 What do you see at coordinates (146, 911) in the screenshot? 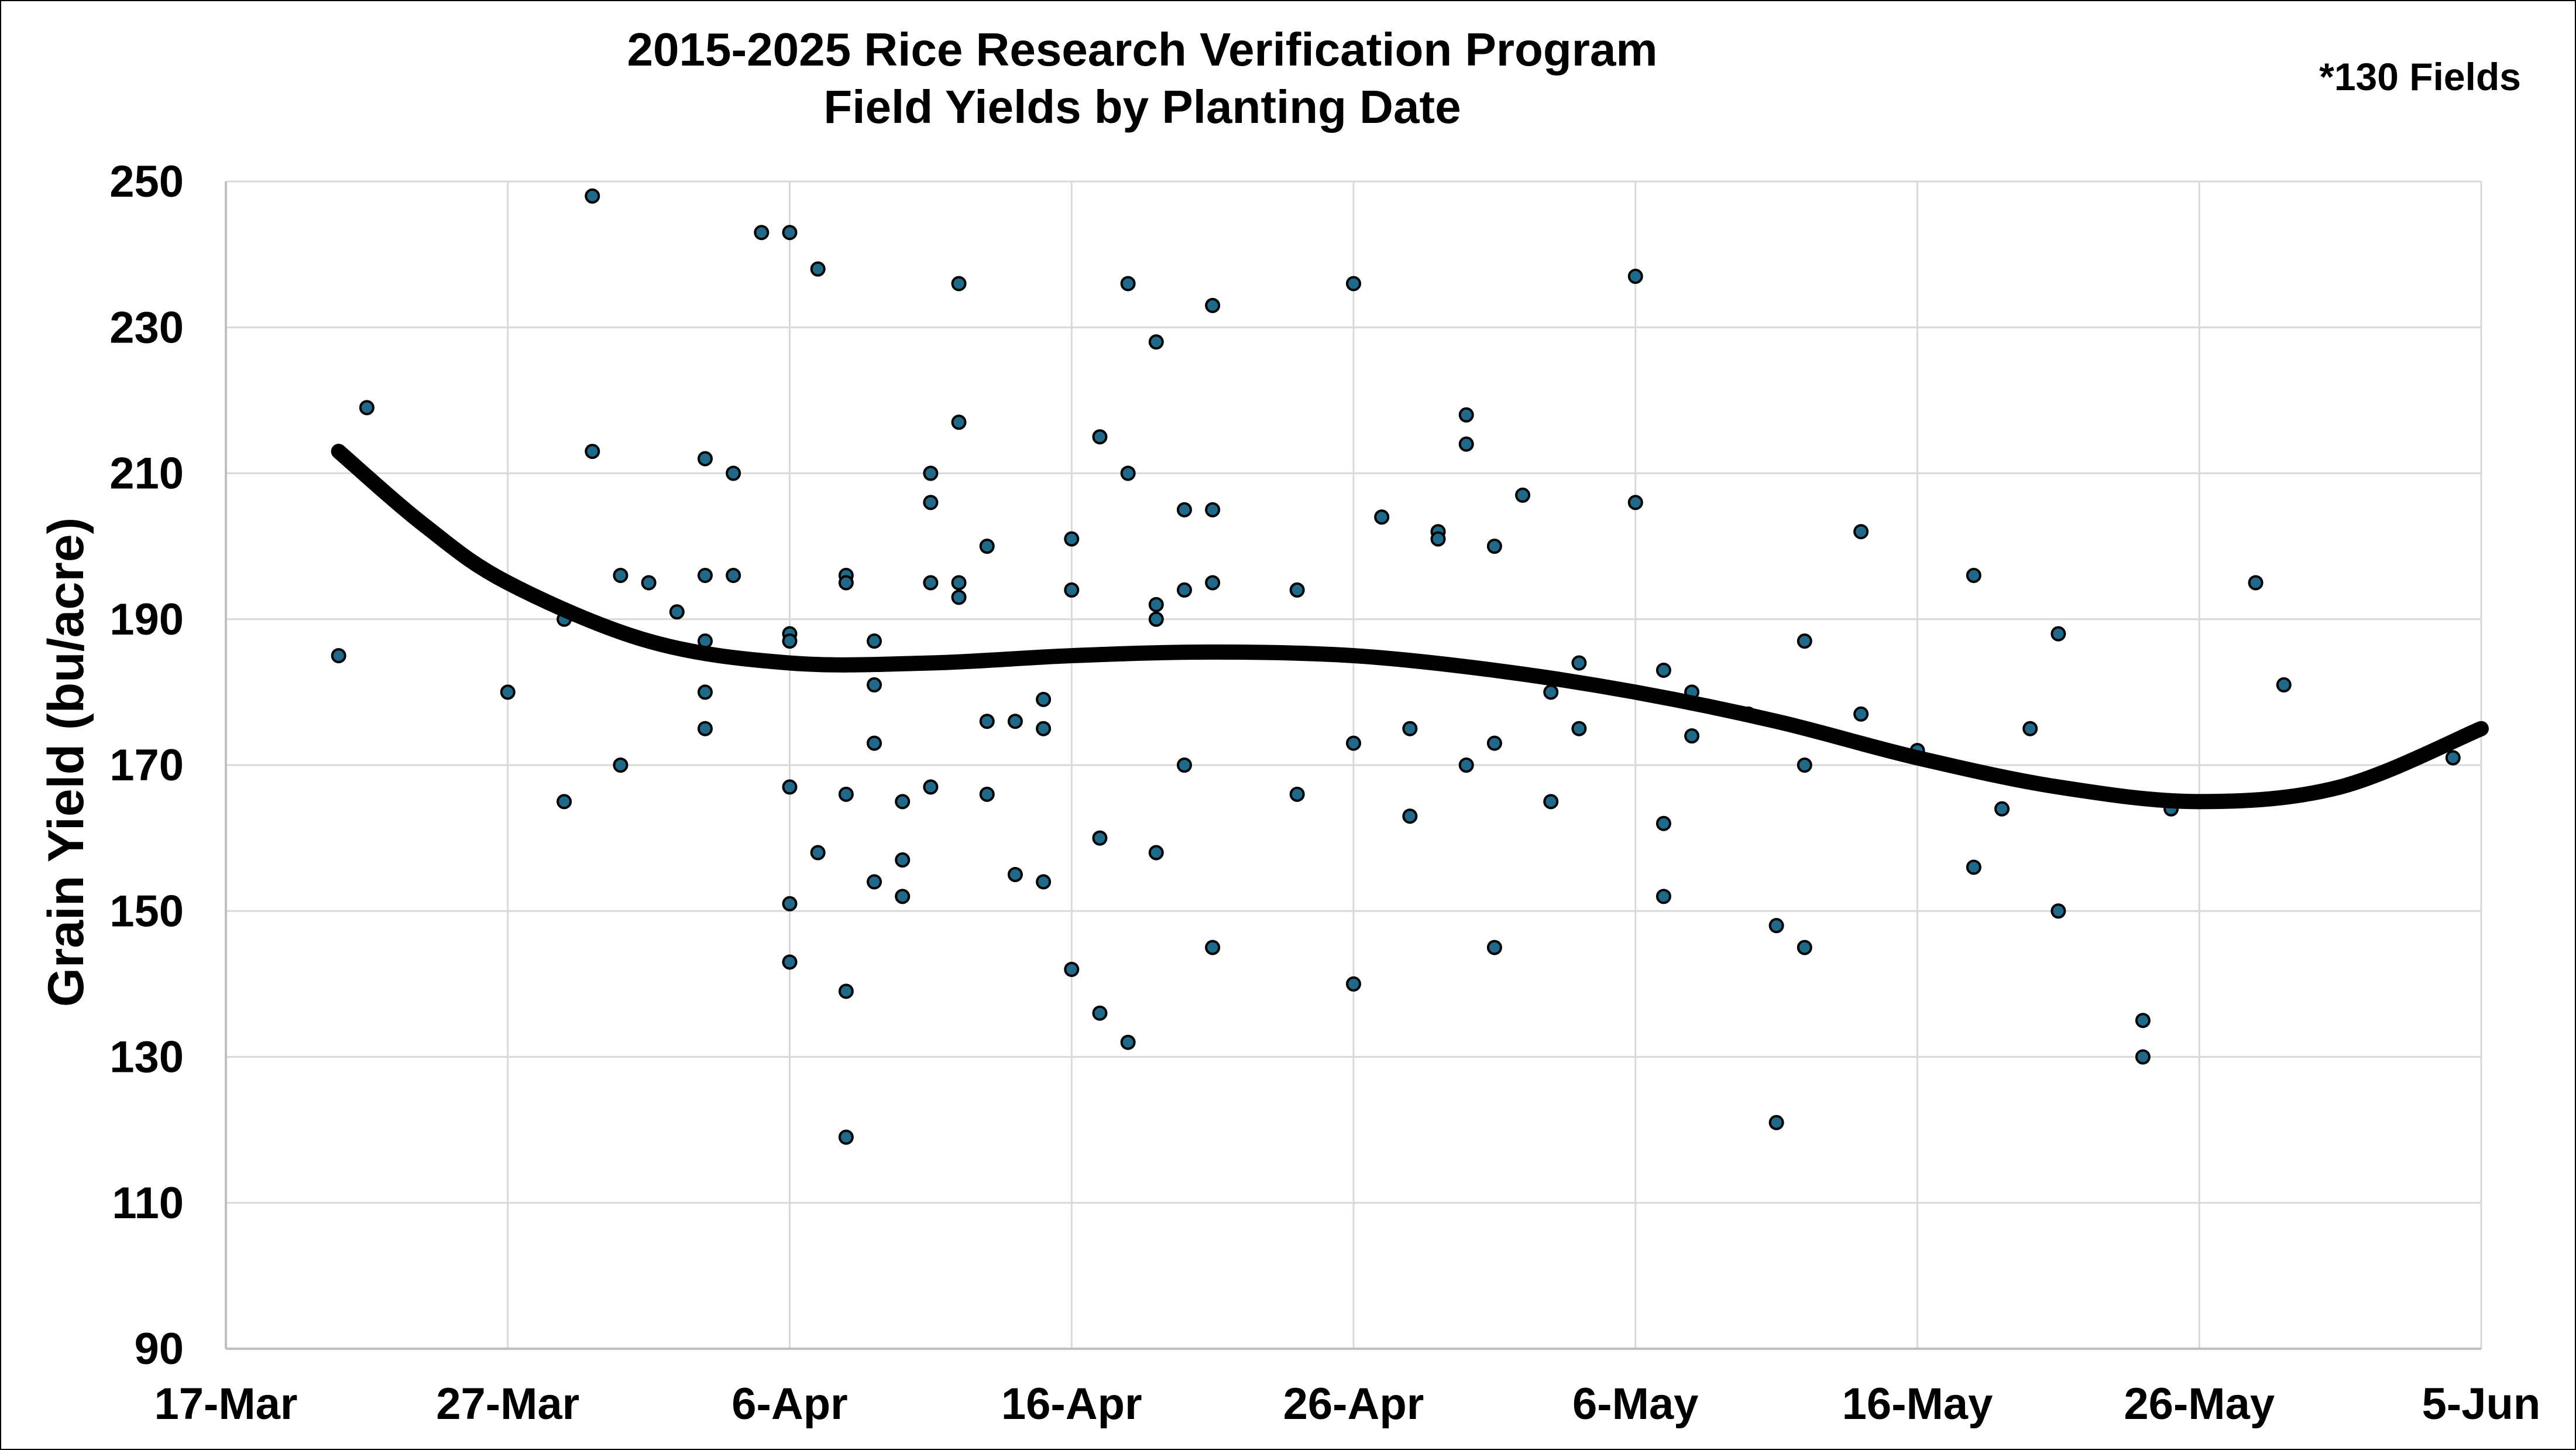
I see `y-tick-label: 150` at bounding box center [146, 911].